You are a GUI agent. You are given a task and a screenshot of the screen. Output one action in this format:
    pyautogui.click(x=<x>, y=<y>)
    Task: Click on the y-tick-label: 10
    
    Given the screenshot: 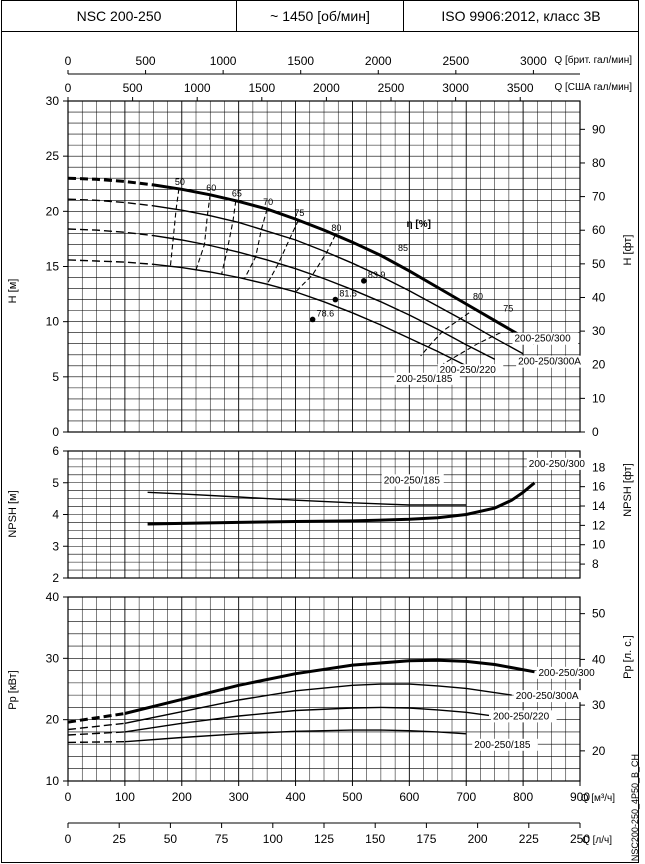 What is the action you would take?
    pyautogui.click(x=53, y=781)
    